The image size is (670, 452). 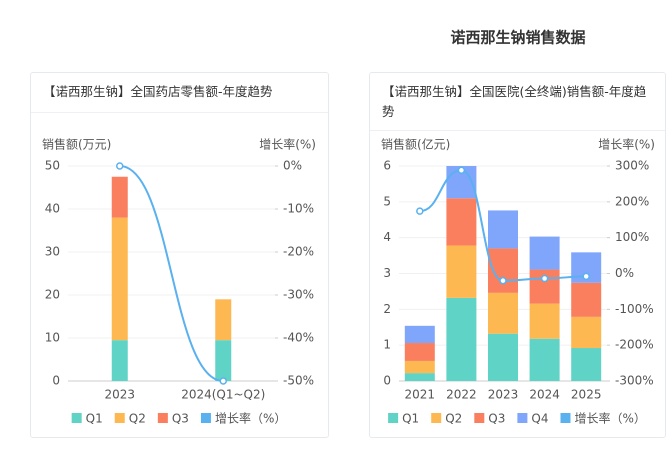 I want to click on y-tick-label: 4, so click(x=387, y=237).